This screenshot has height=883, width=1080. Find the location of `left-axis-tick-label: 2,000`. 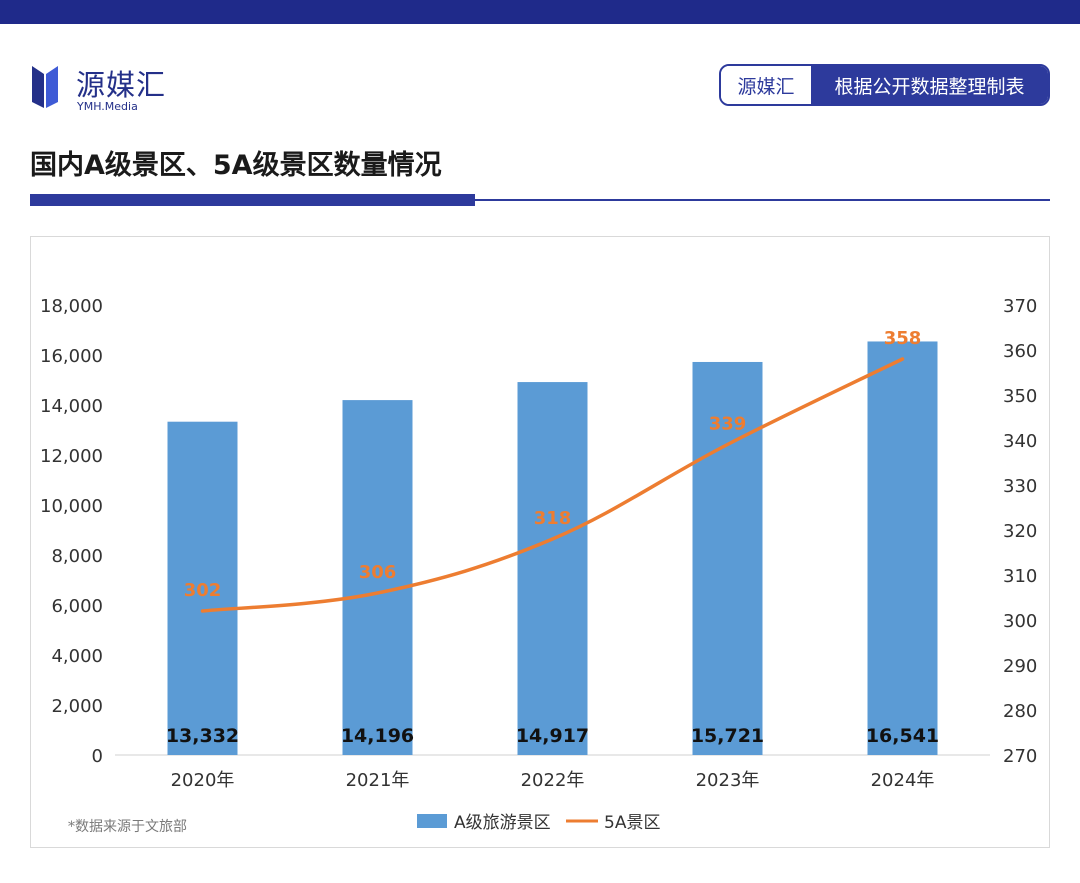

left-axis-tick-label: 2,000 is located at coordinates (77, 706).